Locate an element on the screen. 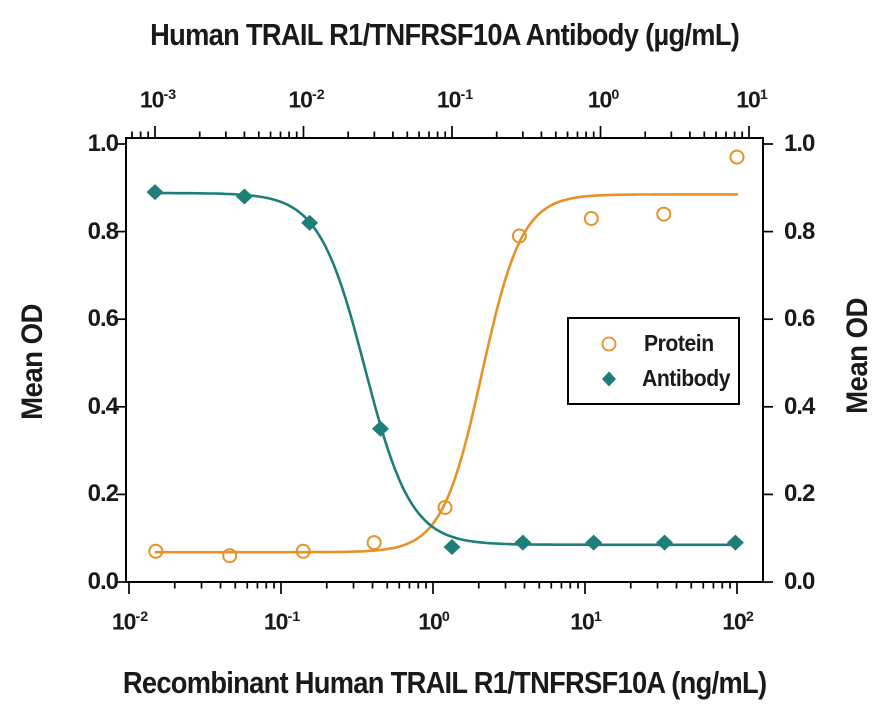 The width and height of the screenshot is (889, 717). bottom-axis-tick-label: 10⁻² is located at coordinates (130, 621).